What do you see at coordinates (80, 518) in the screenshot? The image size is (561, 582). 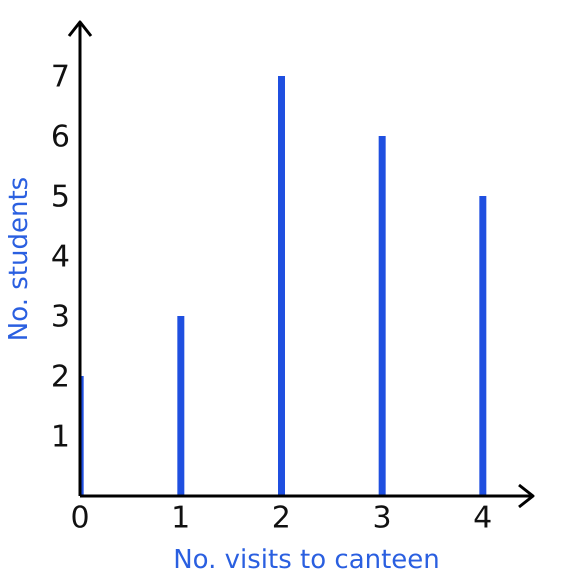 I see `x-tick-label: 0` at bounding box center [80, 518].